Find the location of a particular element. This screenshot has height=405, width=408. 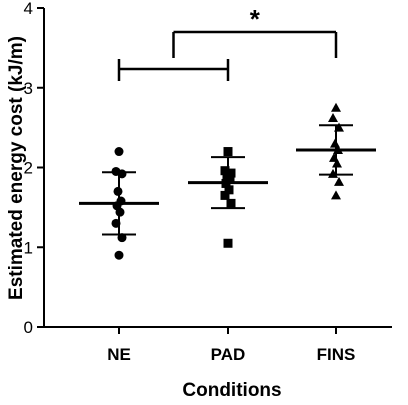

significance-label: * is located at coordinates (255, 19).